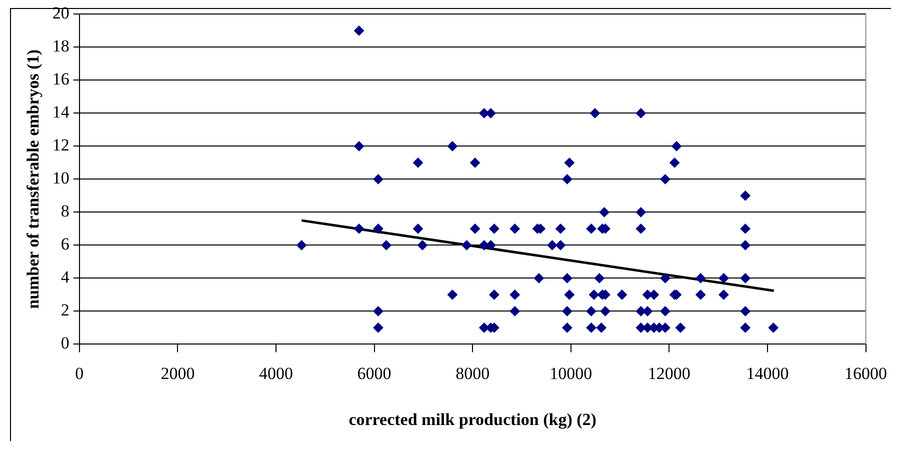 The height and width of the screenshot is (449, 899). What do you see at coordinates (61, 145) in the screenshot?
I see `y-tick-label: 12` at bounding box center [61, 145].